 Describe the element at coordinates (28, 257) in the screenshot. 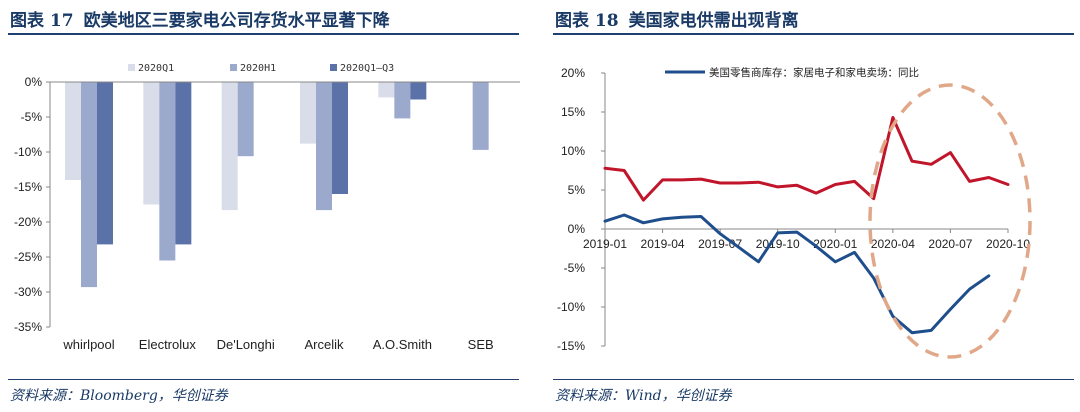

I see `left-y-tick-label: -25%` at that location.